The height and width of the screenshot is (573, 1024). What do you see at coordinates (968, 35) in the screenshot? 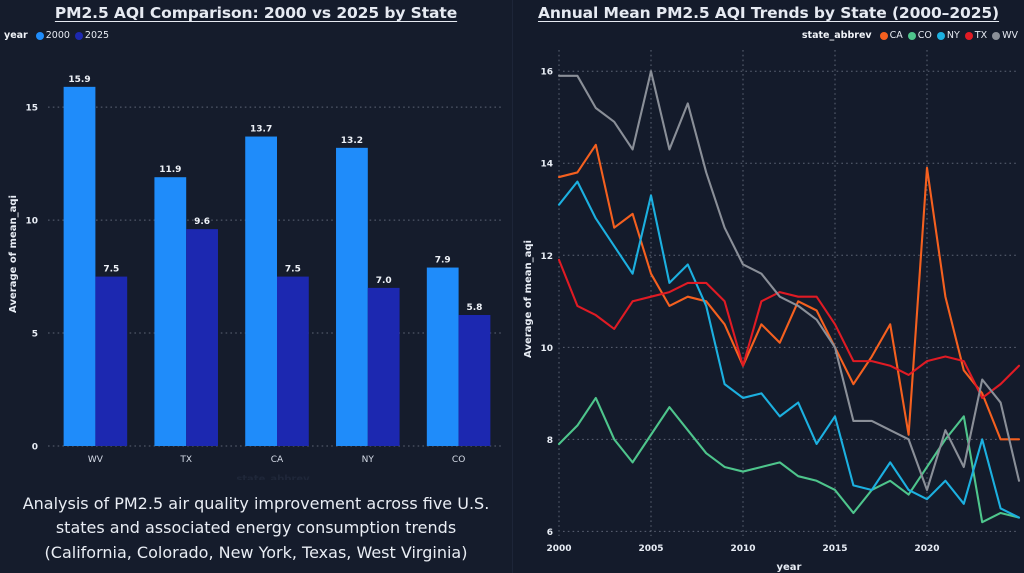
I see `legend-dot-icon-tx` at bounding box center [968, 35].